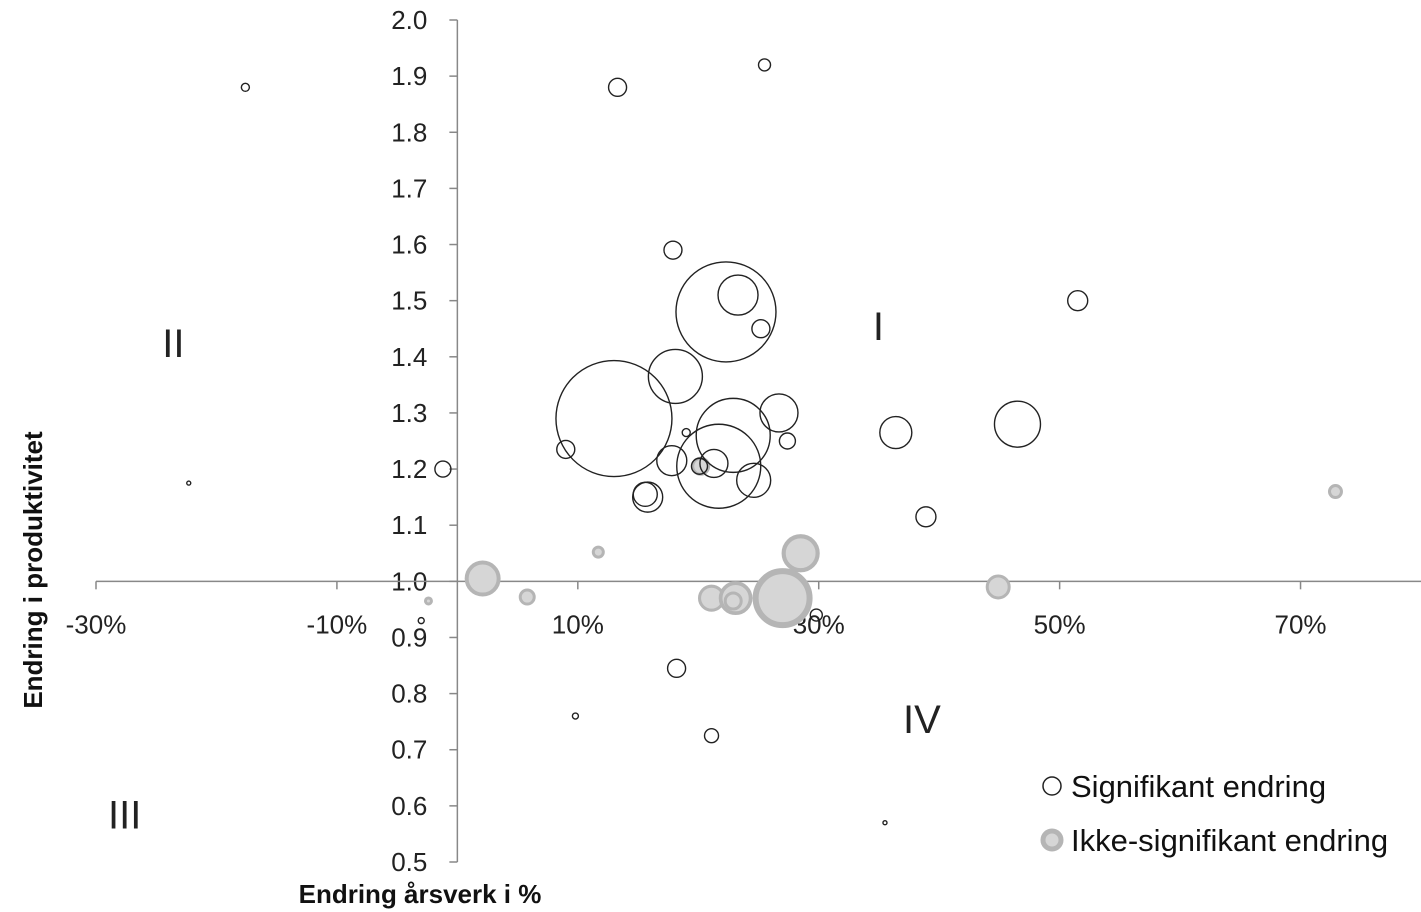 The image size is (1421, 912). Describe the element at coordinates (409, 469) in the screenshot. I see `y-tick-label: 1.2` at that location.